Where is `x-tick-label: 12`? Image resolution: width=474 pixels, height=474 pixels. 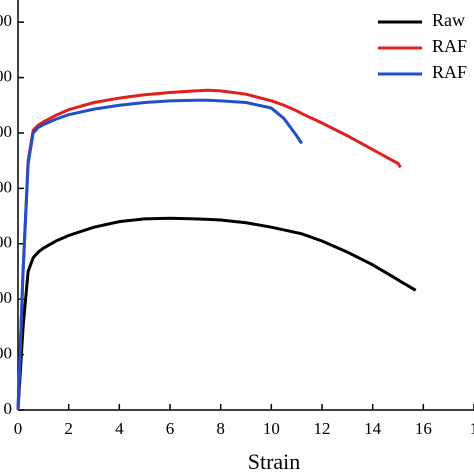 x-tick-label: 12 is located at coordinates (322, 428).